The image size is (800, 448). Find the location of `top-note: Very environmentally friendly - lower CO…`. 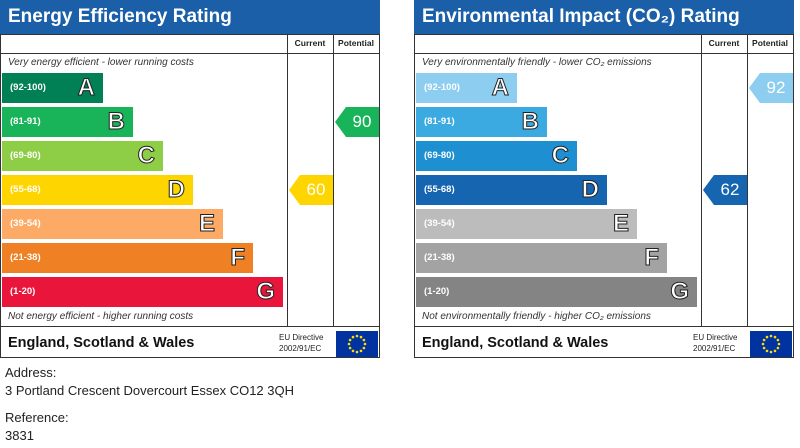

top-note: Very environmentally friendly - lower CO… is located at coordinates (537, 62).